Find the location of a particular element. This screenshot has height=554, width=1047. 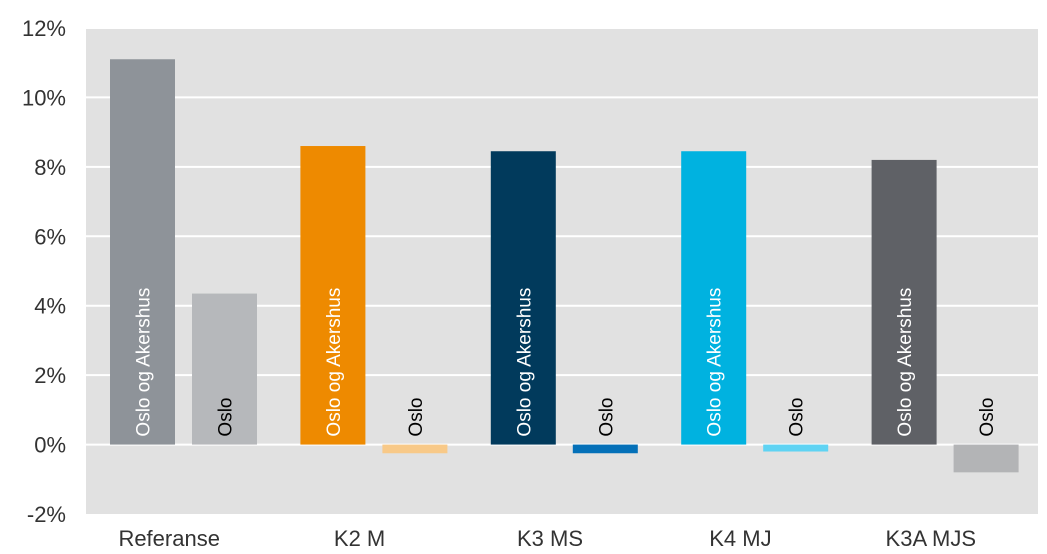

y-tick-label: 8% is located at coordinates (50, 167).